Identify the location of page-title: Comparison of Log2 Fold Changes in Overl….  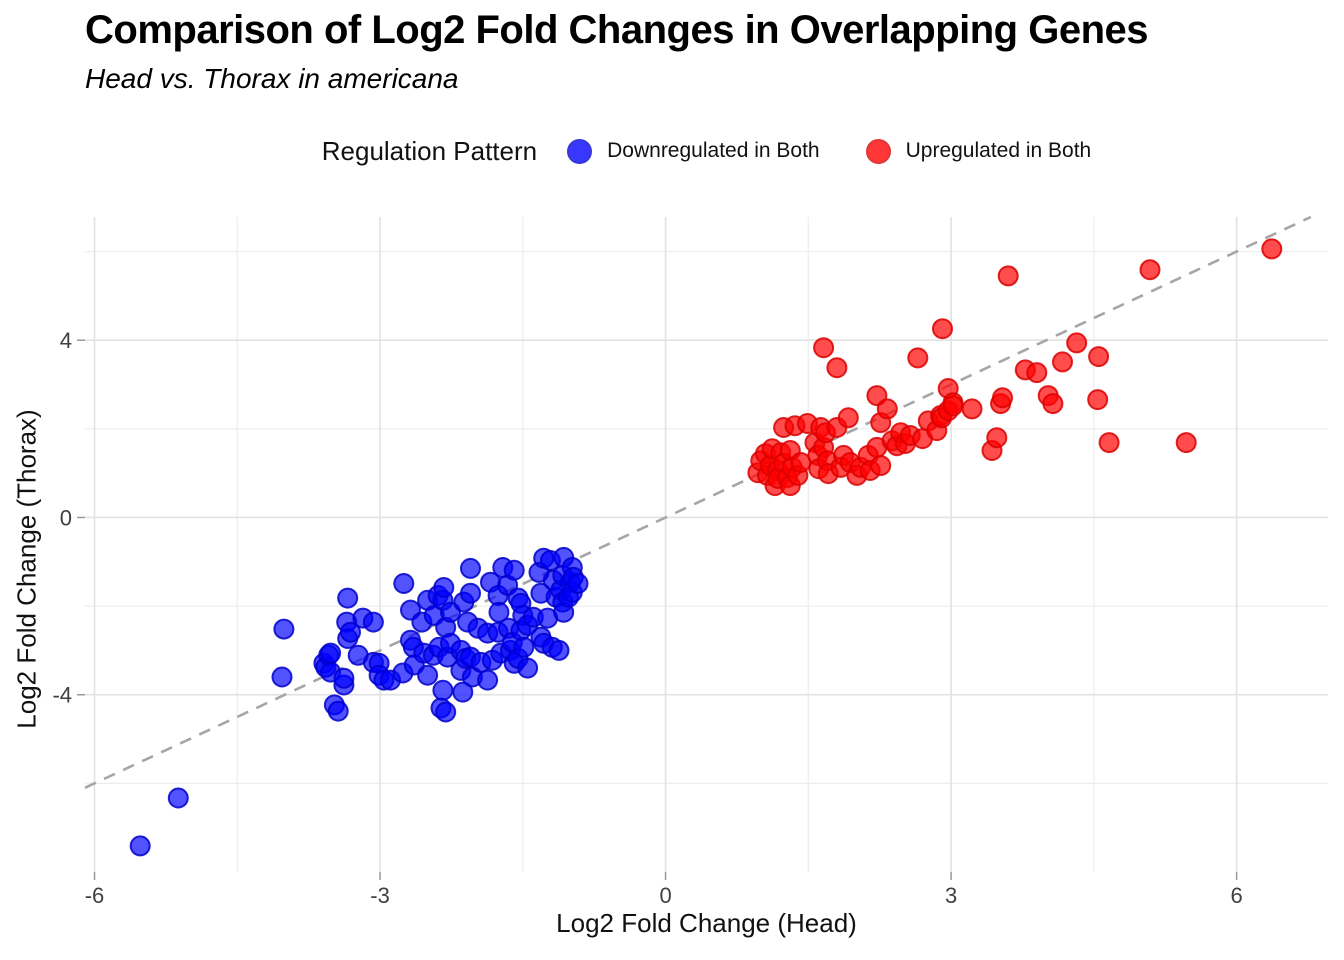
(617, 30).